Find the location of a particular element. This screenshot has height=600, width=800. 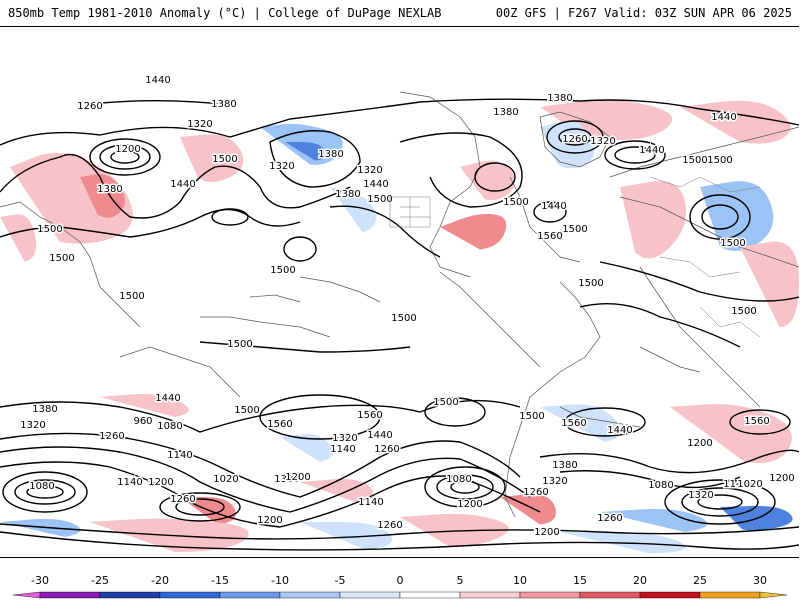

colorbar-tick-label: -5 is located at coordinates (340, 580).